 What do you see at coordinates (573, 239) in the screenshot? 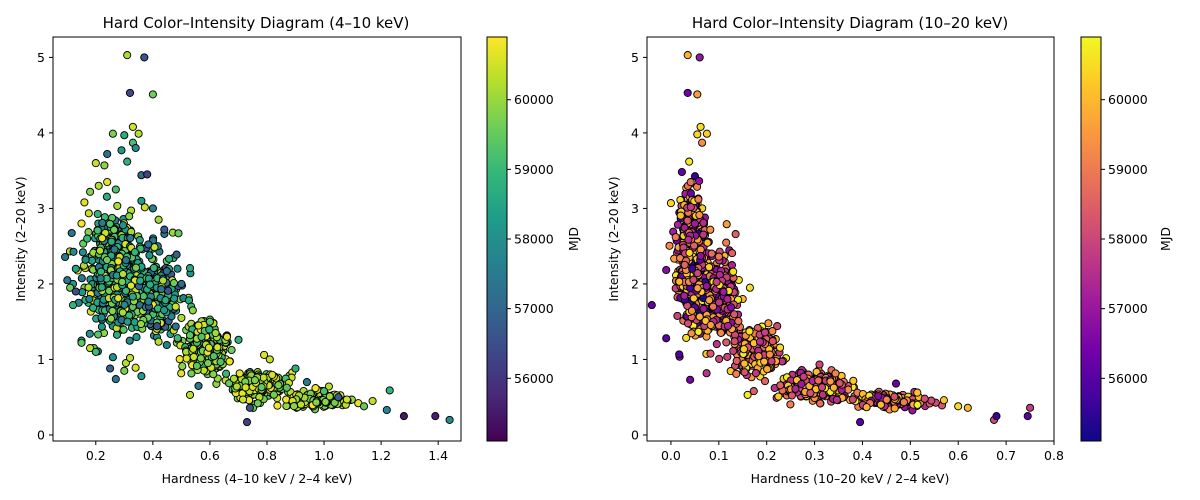
I see `colorbar-label: MJD` at bounding box center [573, 239].